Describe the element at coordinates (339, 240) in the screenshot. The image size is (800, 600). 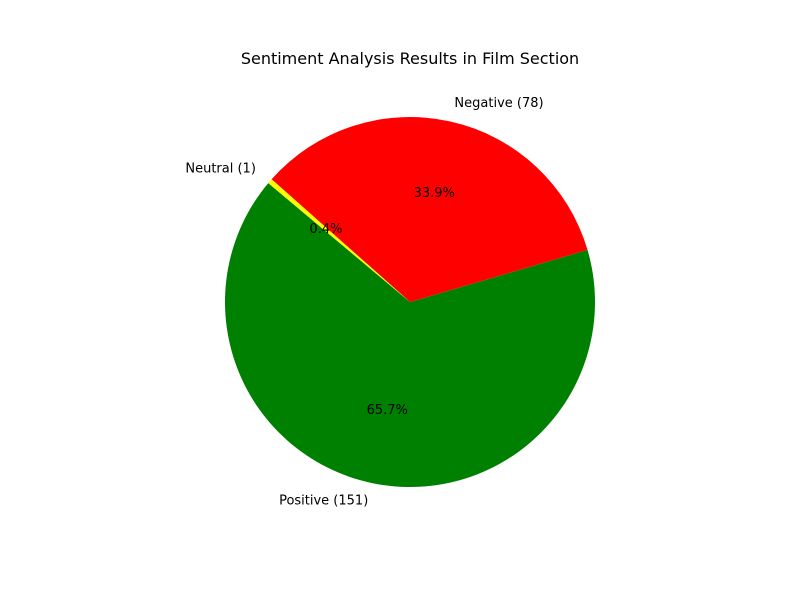
I see `pie-slice-neutral` at that location.